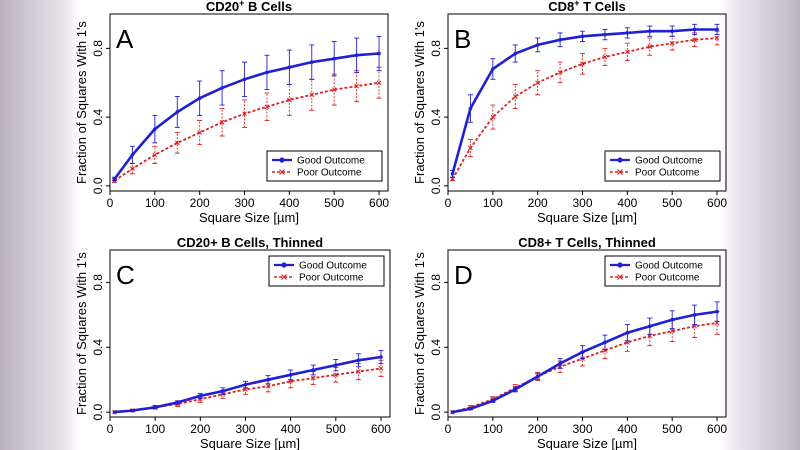  I want to click on panel-d-title: CD8+ T Cells, Thinned, so click(587, 242).